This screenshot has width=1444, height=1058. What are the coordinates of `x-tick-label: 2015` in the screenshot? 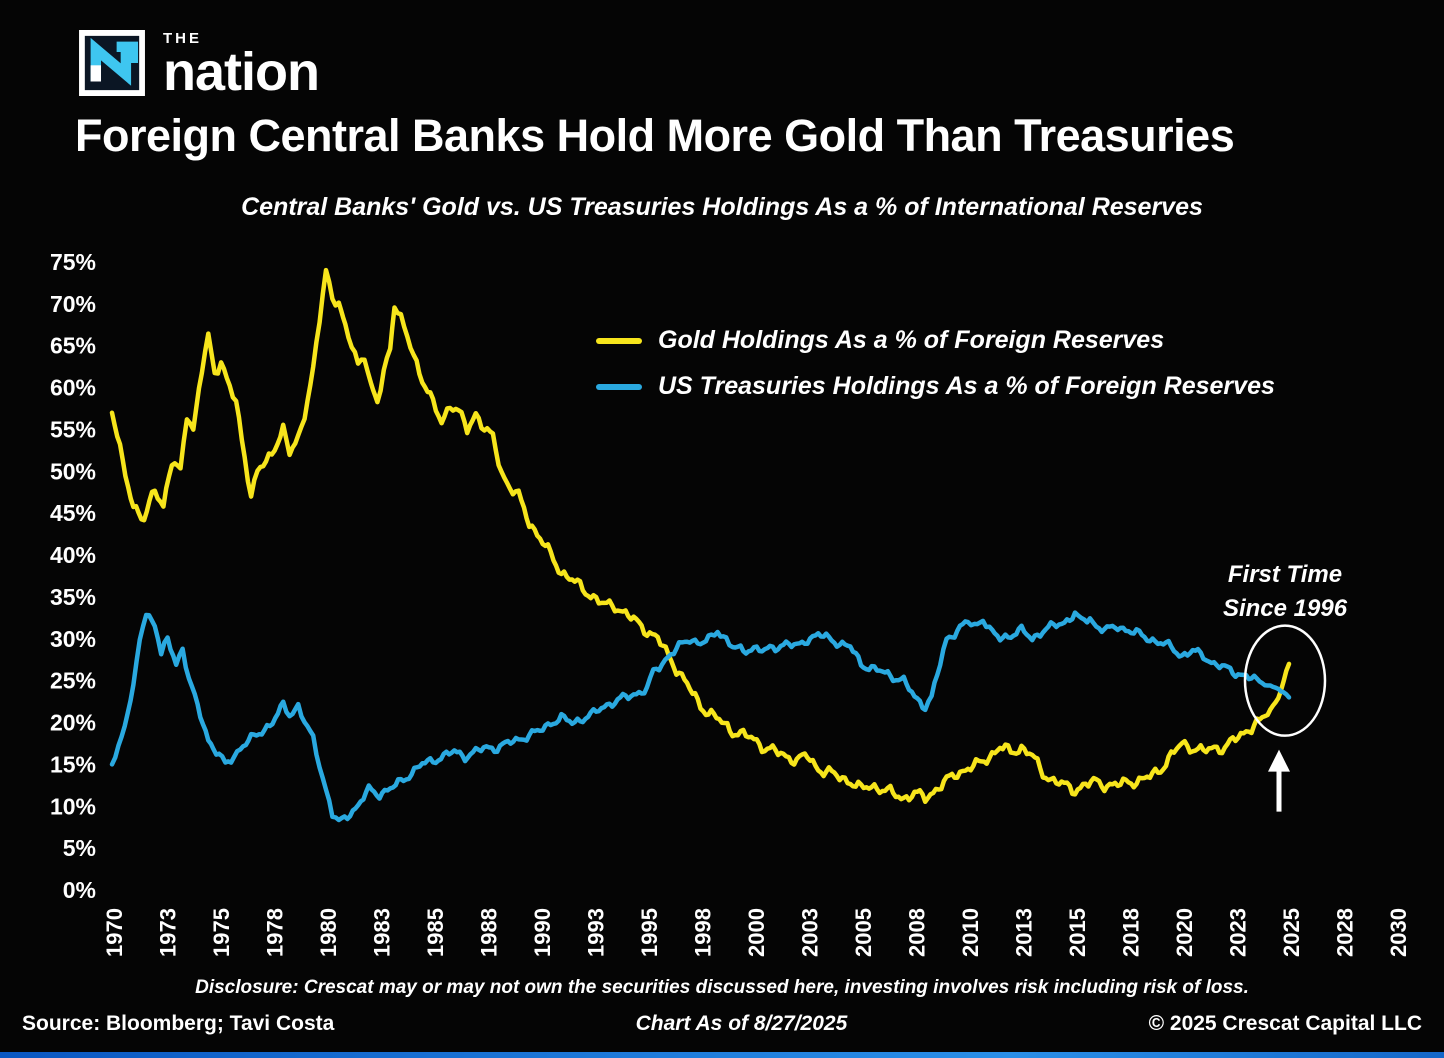 It's located at (1077, 932).